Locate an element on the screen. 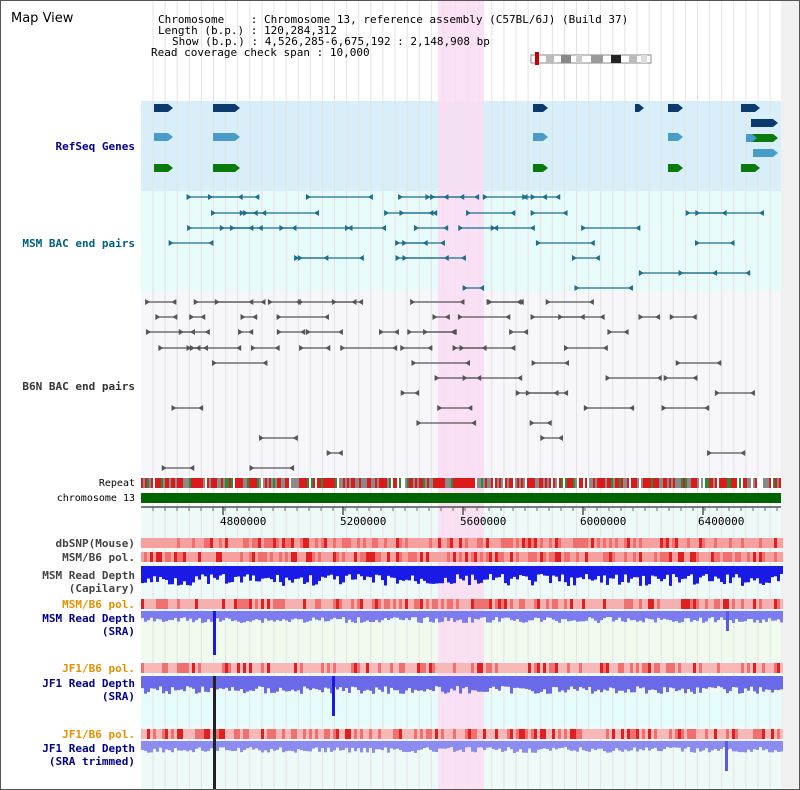 The height and width of the screenshot is (790, 800). track-label-msm-bac: MSM BAC end pairs is located at coordinates (78, 243).